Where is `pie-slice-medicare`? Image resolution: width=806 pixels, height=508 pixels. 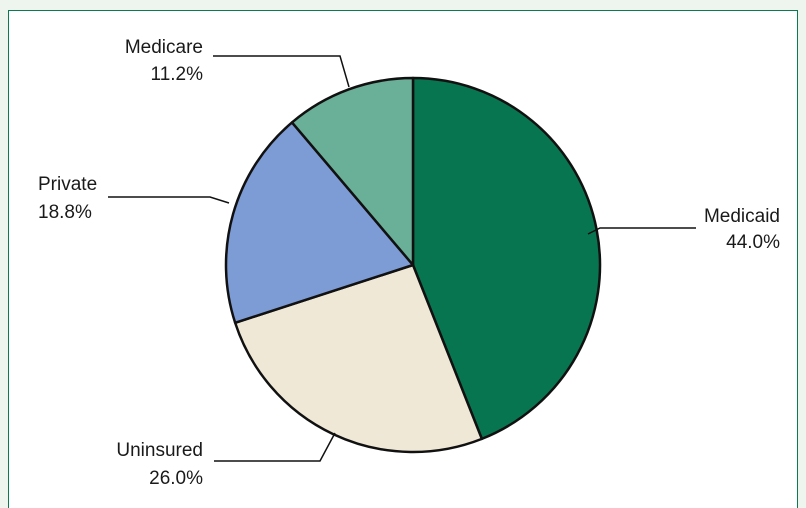
pie-slice-medicare is located at coordinates (352, 171).